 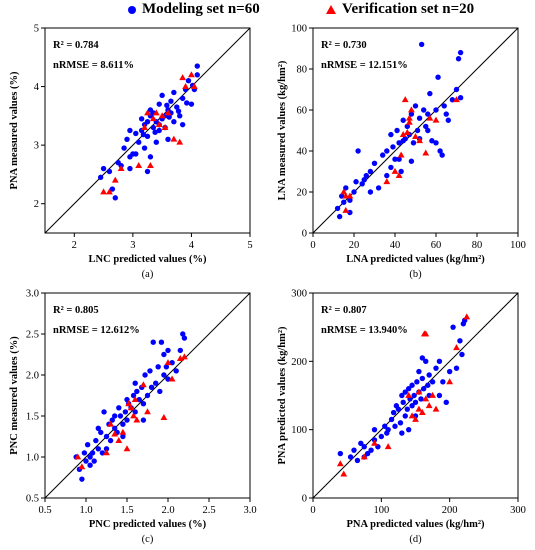 What do you see at coordinates (36, 29) in the screenshot?
I see `y-tick-label: 5` at bounding box center [36, 29].